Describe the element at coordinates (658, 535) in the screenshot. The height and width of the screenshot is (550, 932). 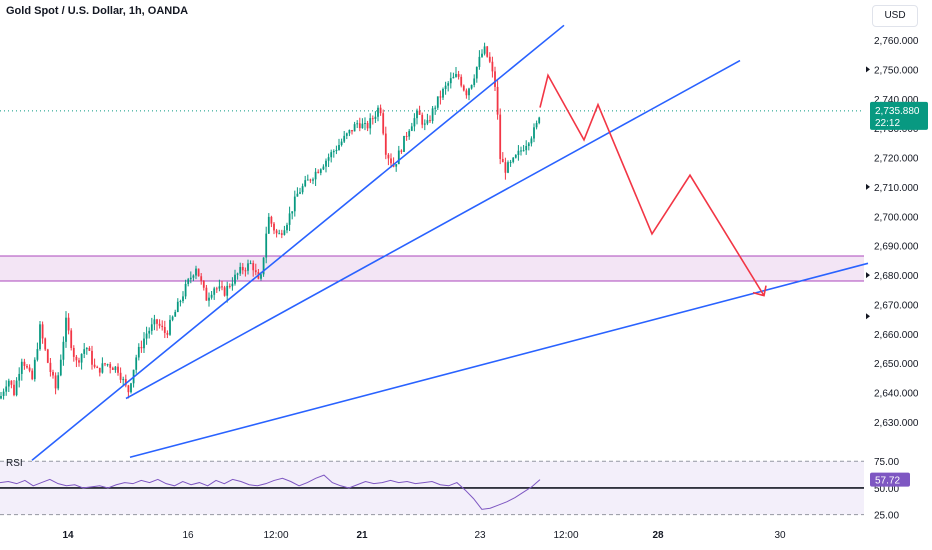
I see `time-tick-label: 28` at that location.